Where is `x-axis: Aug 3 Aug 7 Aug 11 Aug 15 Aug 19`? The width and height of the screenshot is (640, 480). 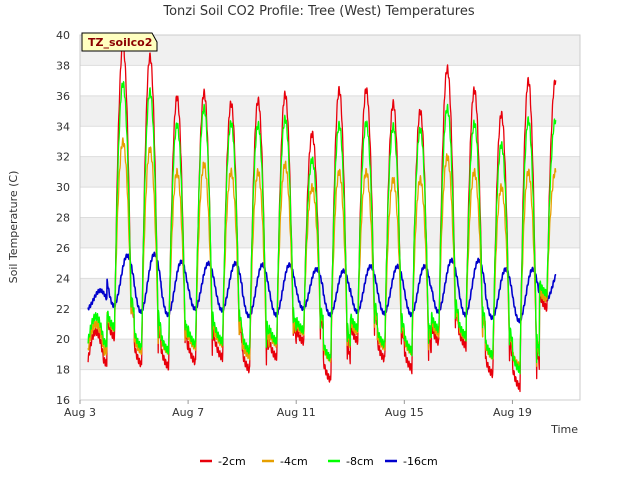 x-axis: Aug 3 Aug 7 Aug 11 Aug 15 Aug 19 is located at coordinates (298, 409).